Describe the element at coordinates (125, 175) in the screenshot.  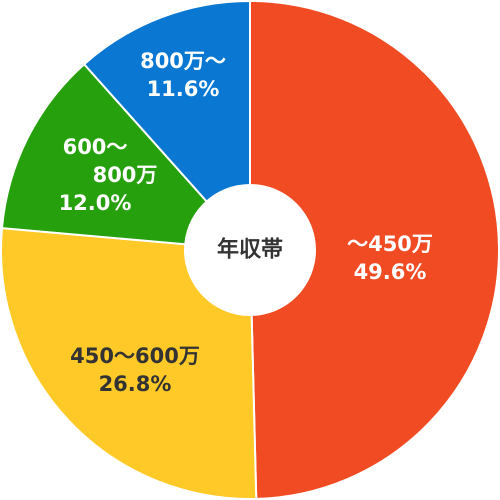
I see `slice-category-2: 800万` at that location.